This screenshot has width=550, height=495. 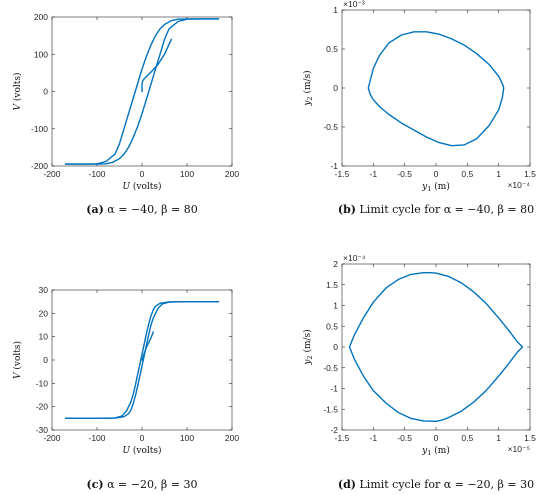 I want to click on chart-b-x-tick-label: 1, so click(x=498, y=174).